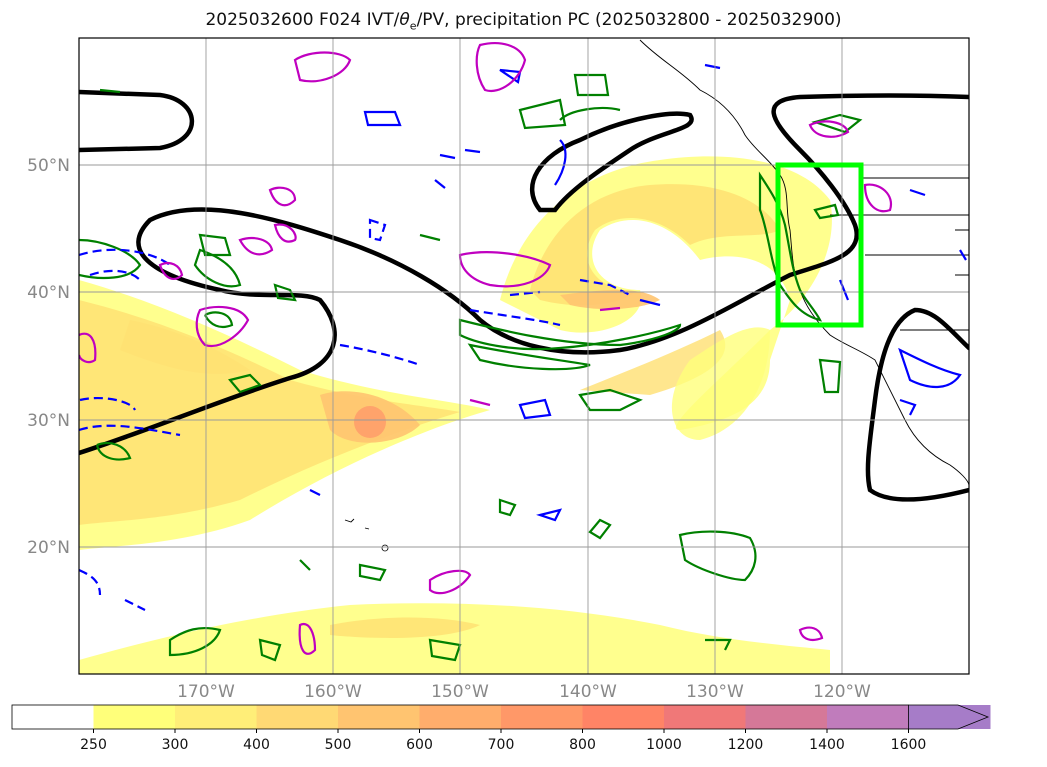  Describe the element at coordinates (819, 245) in the screenshot. I see `highlight-box` at that location.